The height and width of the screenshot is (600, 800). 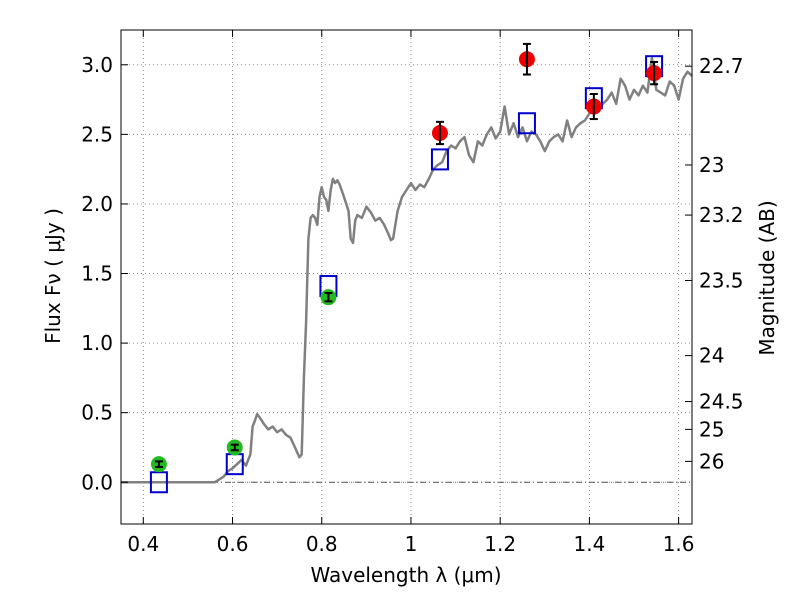 What do you see at coordinates (411, 544) in the screenshot?
I see `x-tick-label: 1` at bounding box center [411, 544].